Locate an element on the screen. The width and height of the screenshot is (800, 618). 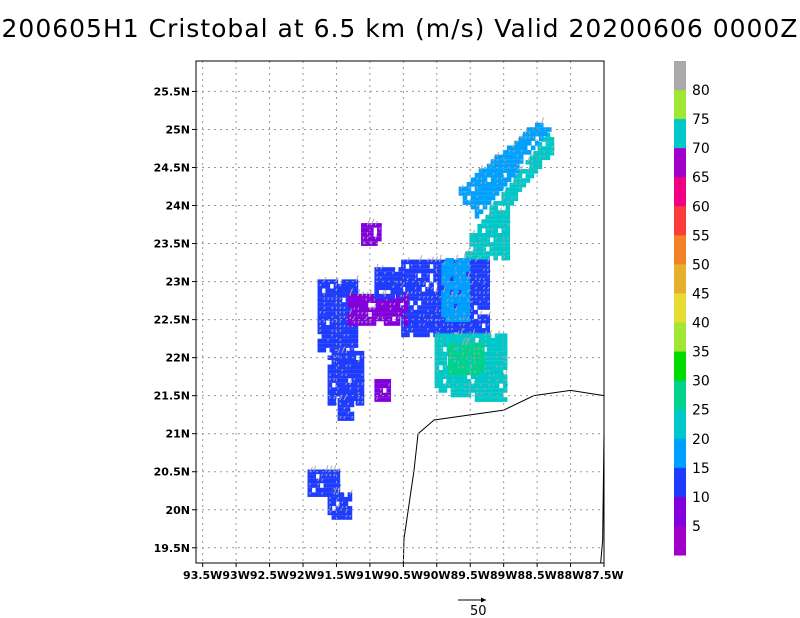
x-tick-label: 90.5W is located at coordinates (403, 575).